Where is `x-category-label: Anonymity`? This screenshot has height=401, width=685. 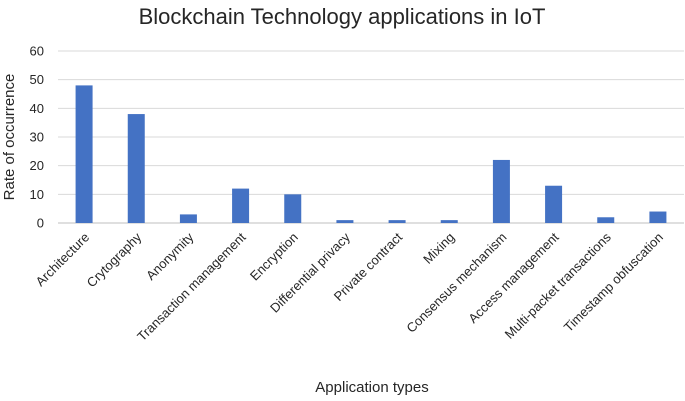
x-category-label: Anonymity is located at coordinates (170, 256).